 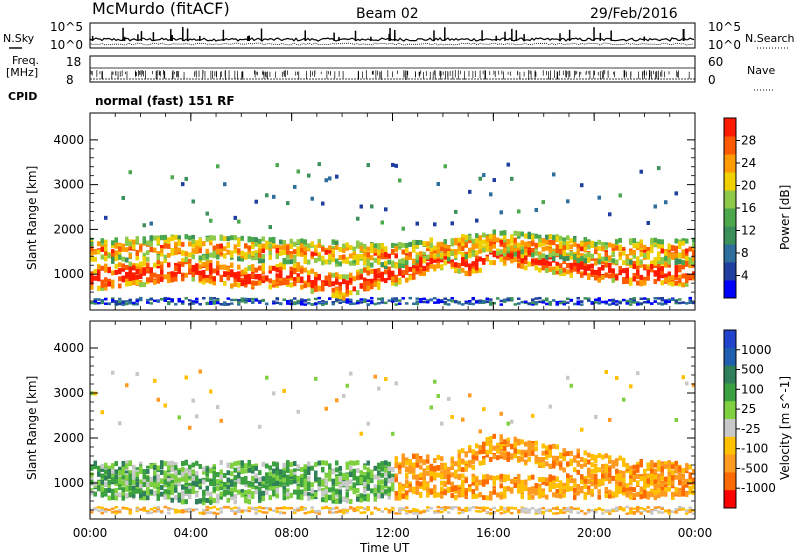 What do you see at coordinates (724, 45) in the screenshot?
I see `noise-tick-right-bottom: 10^0` at bounding box center [724, 45].